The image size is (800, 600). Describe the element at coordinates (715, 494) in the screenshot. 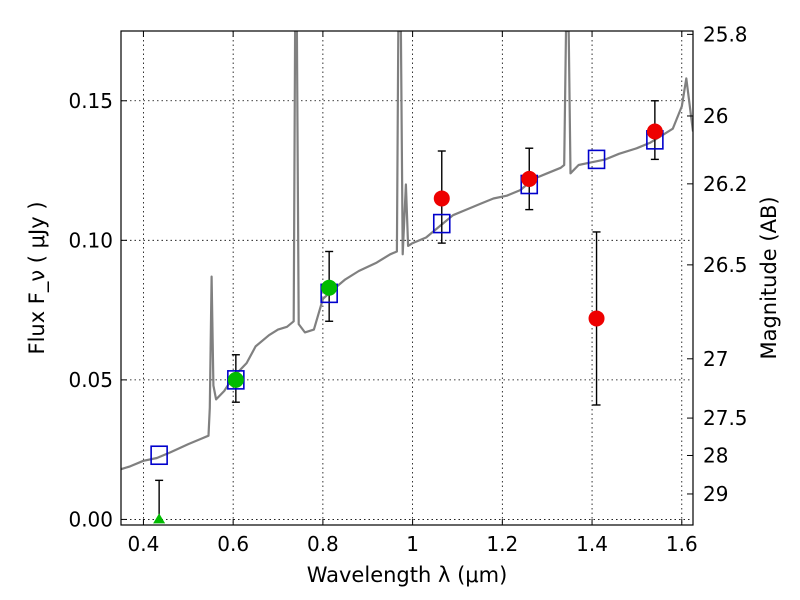

I see `right-tick-label: 29` at that location.